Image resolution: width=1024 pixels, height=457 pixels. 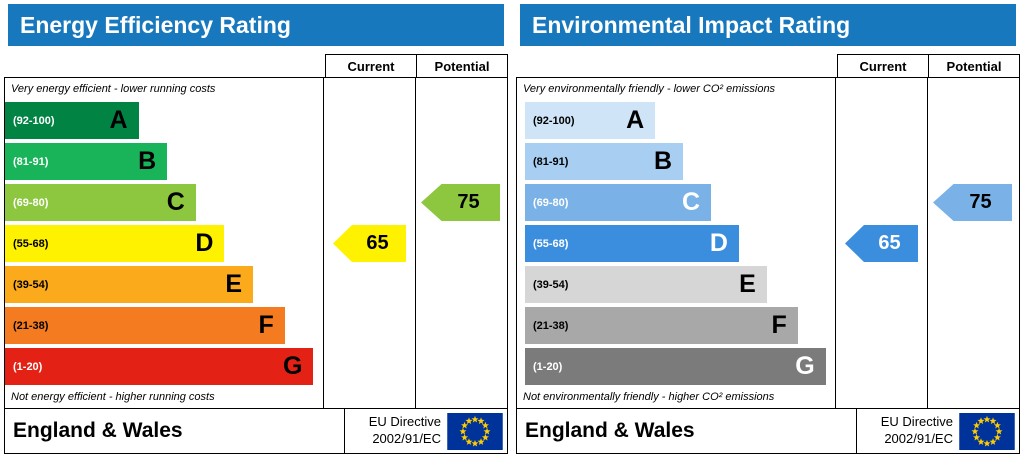 What do you see at coordinates (768, 25) in the screenshot?
I see `environmental-panel-title: Environmental Impact Rating` at bounding box center [768, 25].